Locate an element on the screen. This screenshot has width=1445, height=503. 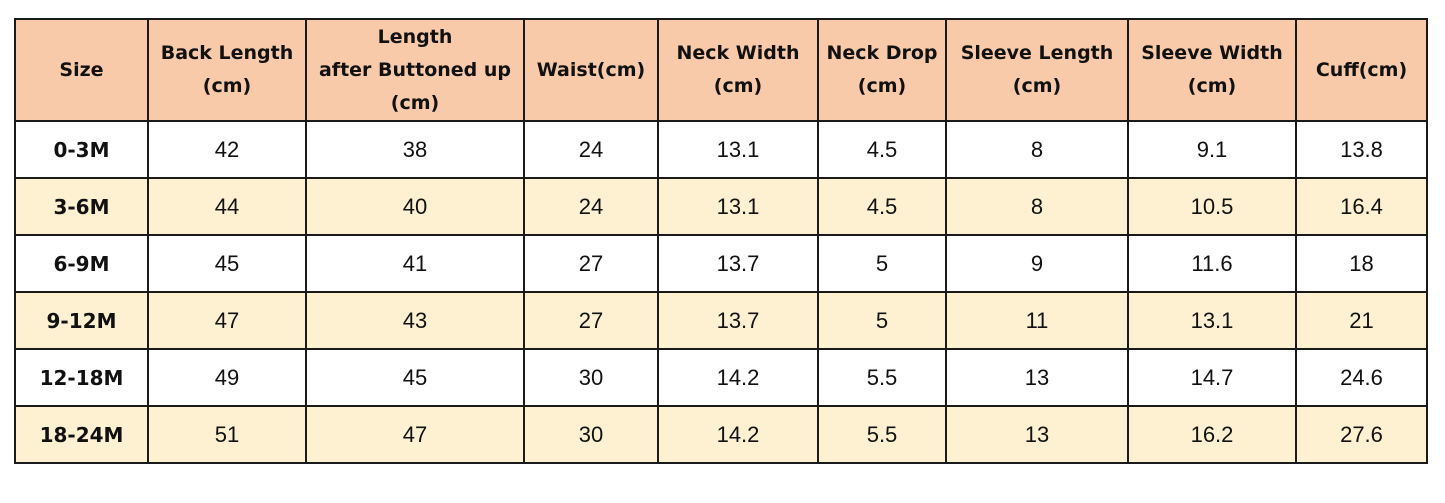
header-cell: Size is located at coordinates (81, 70).